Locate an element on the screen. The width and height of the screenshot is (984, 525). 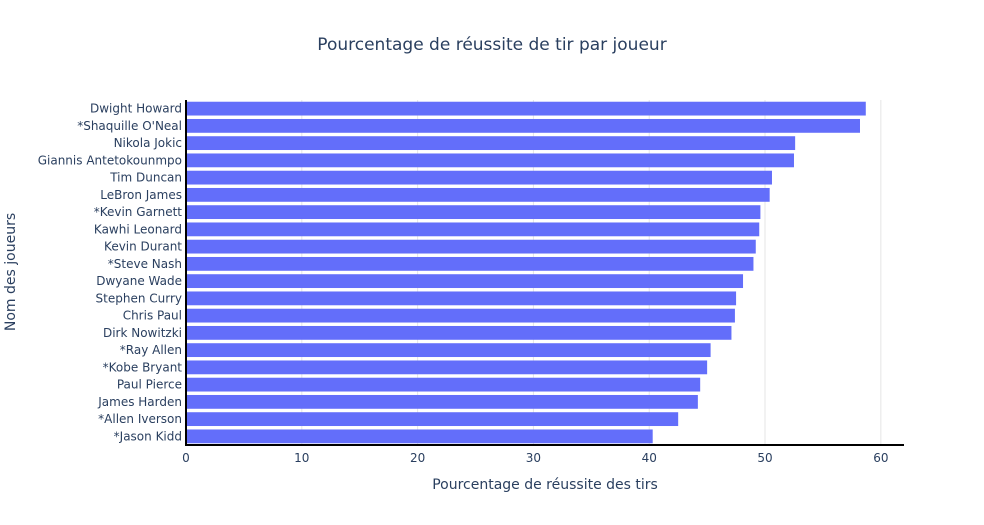
y-axis-title: Nom des joueurs is located at coordinates (11, 272).